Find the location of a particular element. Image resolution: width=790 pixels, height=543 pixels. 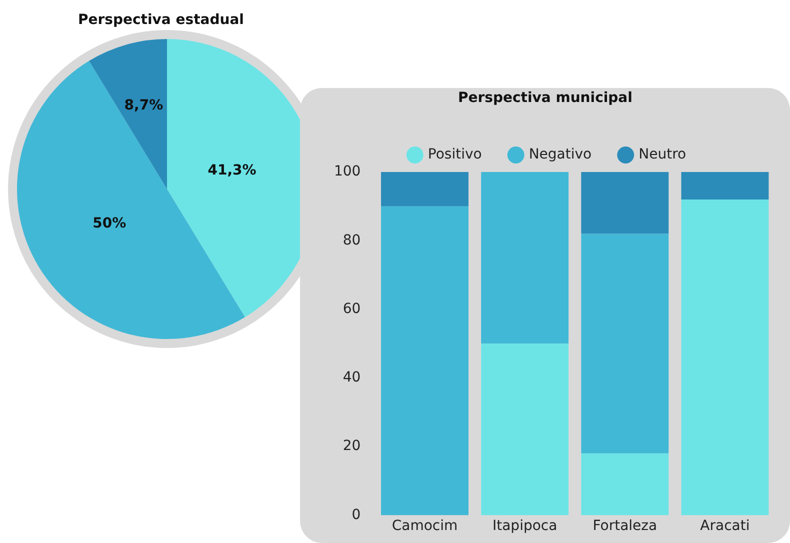

x-tick-label: Aracati is located at coordinates (725, 526).